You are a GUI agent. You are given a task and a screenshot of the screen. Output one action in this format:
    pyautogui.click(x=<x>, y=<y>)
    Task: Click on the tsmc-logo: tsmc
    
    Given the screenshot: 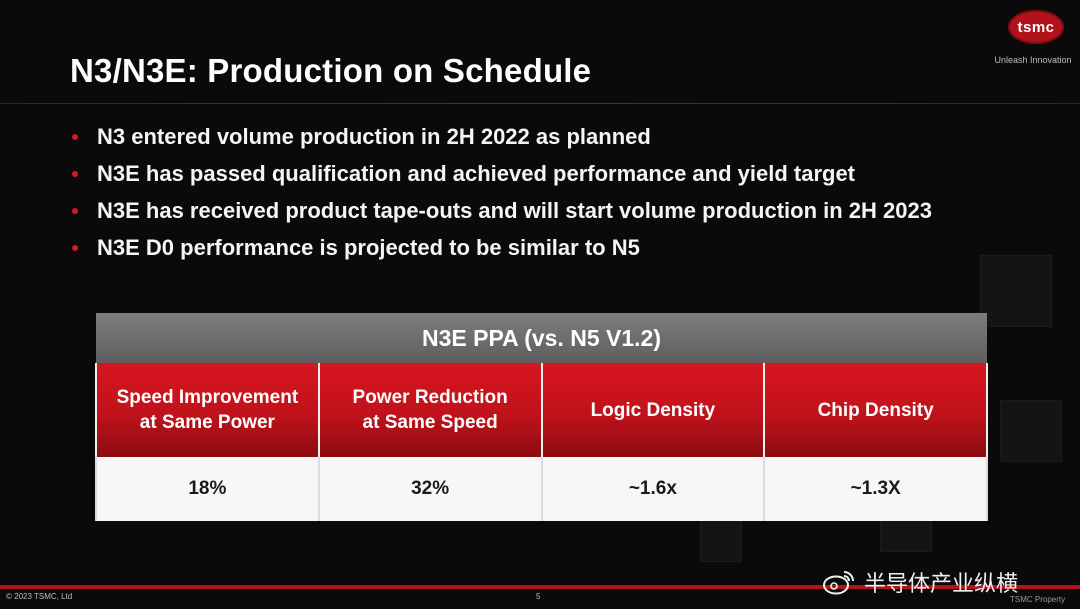 What is the action you would take?
    pyautogui.click(x=1036, y=27)
    